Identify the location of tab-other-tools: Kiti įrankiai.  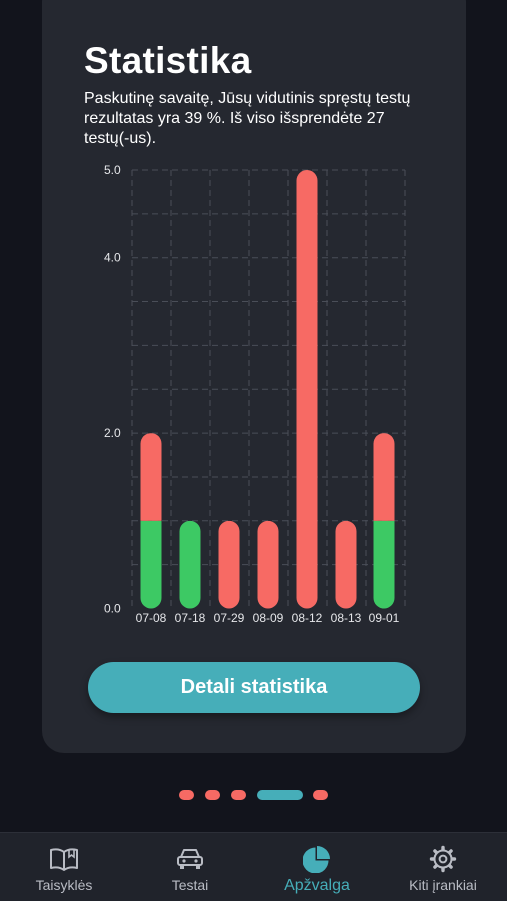
(443, 867).